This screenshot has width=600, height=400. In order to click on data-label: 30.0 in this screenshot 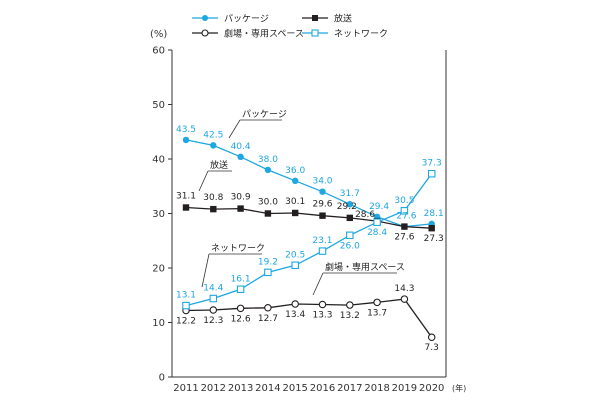, I will do `click(268, 203)`.